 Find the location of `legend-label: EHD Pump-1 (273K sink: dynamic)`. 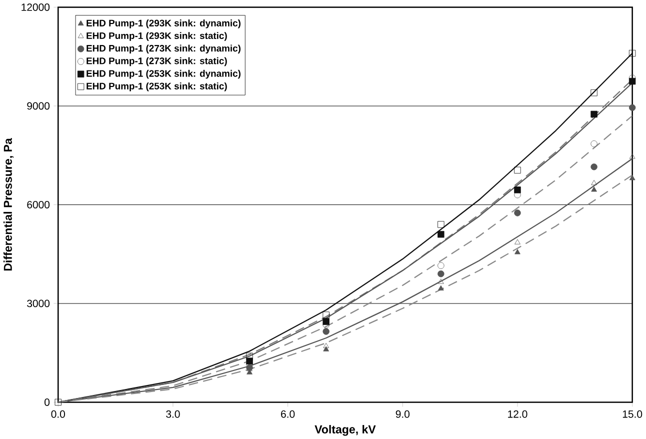

legend-label: EHD Pump-1 (273K sink: dynamic) is located at coordinates (163, 49).